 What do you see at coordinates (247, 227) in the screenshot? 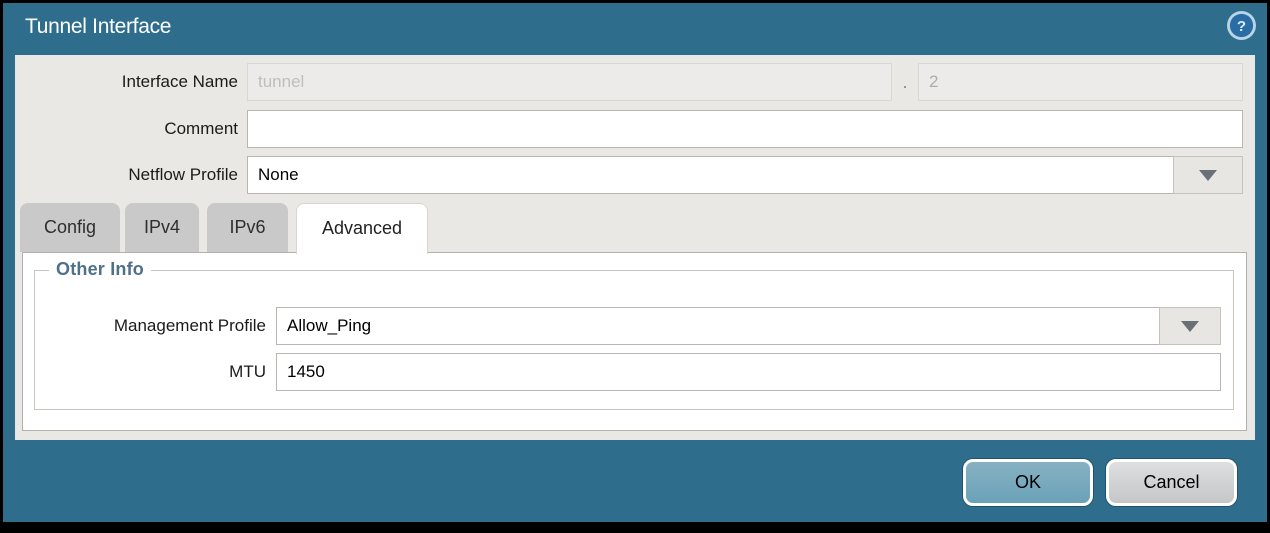
I see `tab-ipv6: IPv6` at bounding box center [247, 227].